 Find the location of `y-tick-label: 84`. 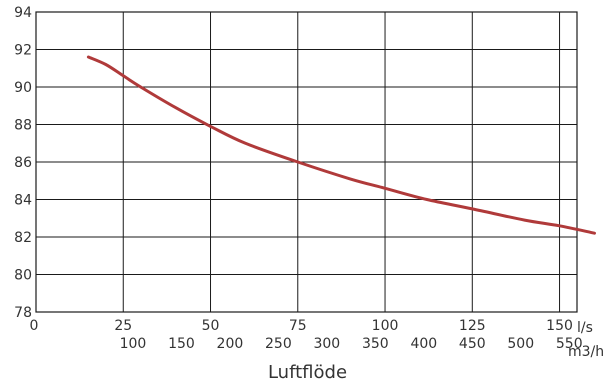

y-tick-label: 84 is located at coordinates (23, 201).